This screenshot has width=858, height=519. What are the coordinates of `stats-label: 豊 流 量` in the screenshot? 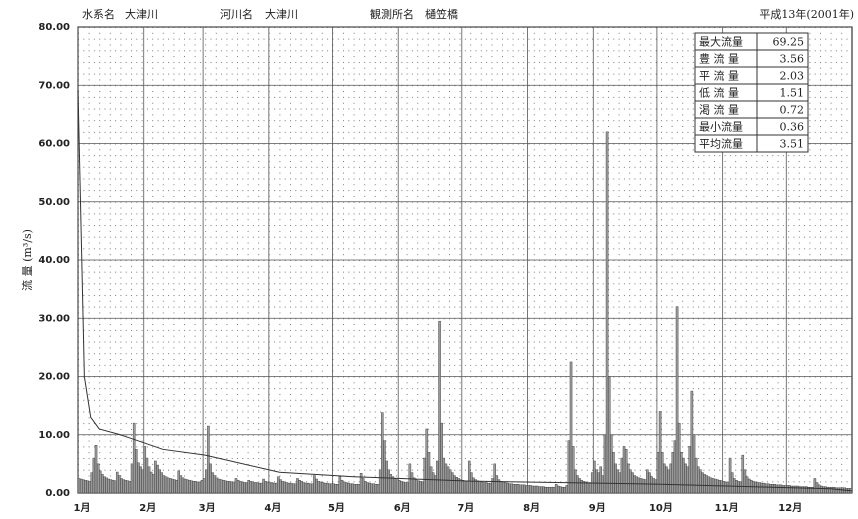 It's located at (719, 59).